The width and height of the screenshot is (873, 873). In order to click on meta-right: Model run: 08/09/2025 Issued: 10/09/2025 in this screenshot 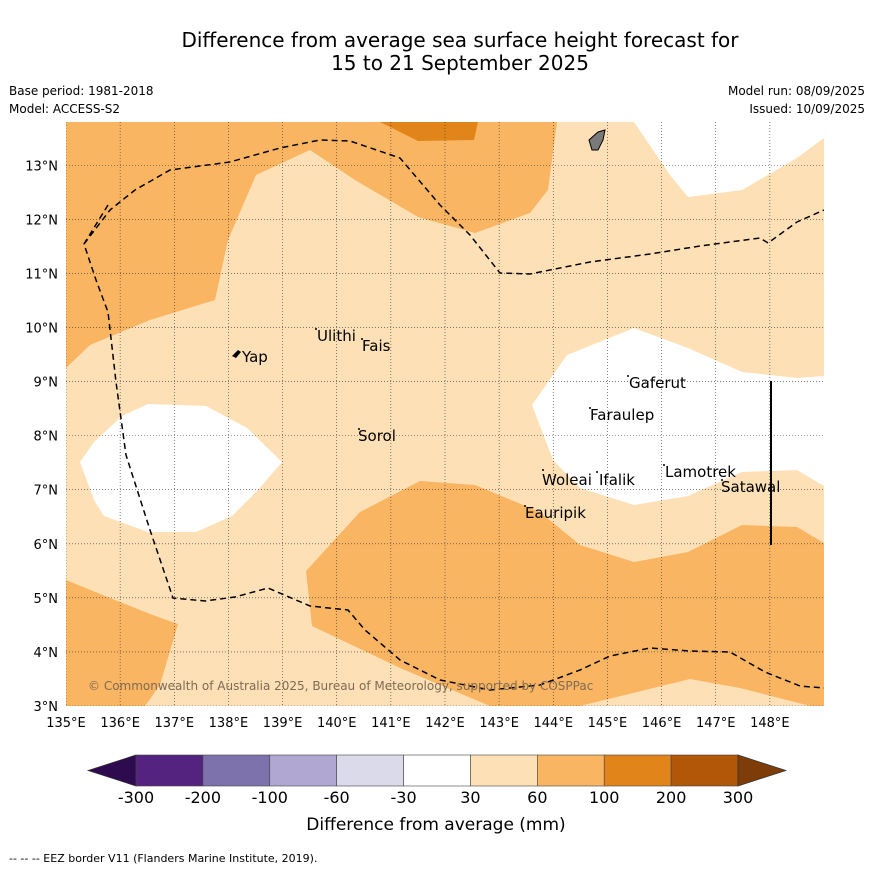, I will do `click(796, 100)`.